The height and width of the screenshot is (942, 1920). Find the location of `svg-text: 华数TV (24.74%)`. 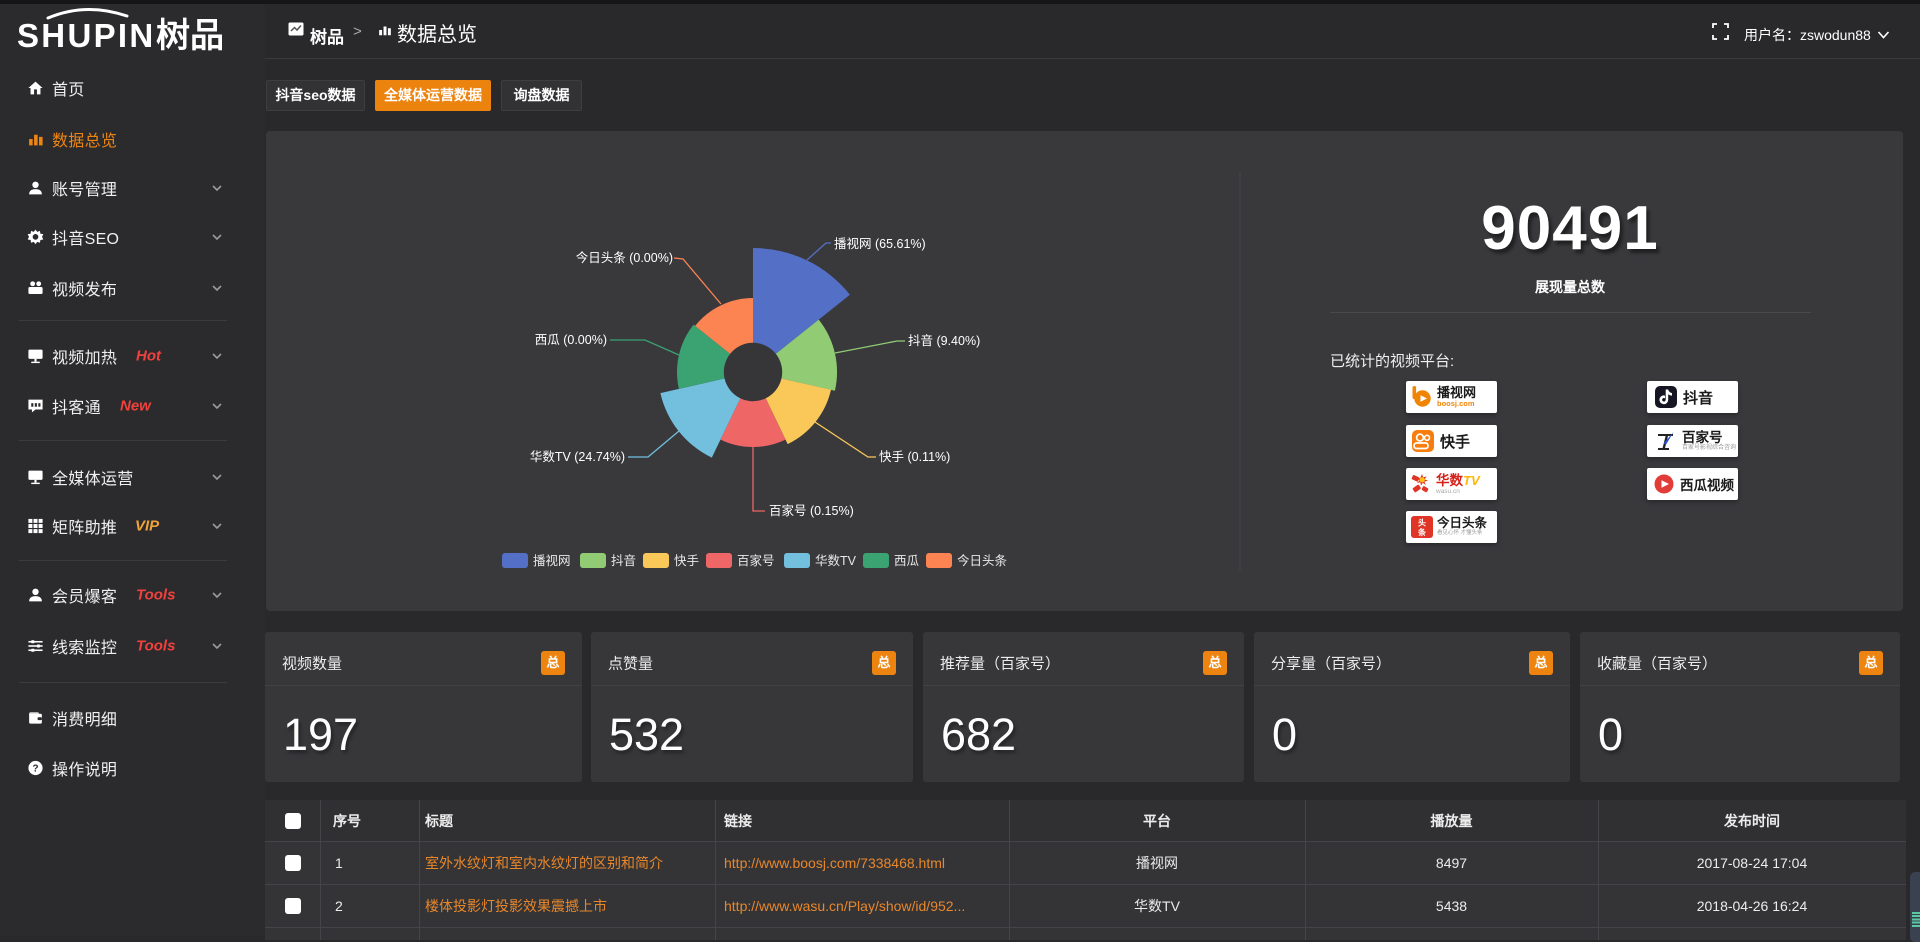

svg-text: 华数TV (24.74%) is located at coordinates (577, 456).